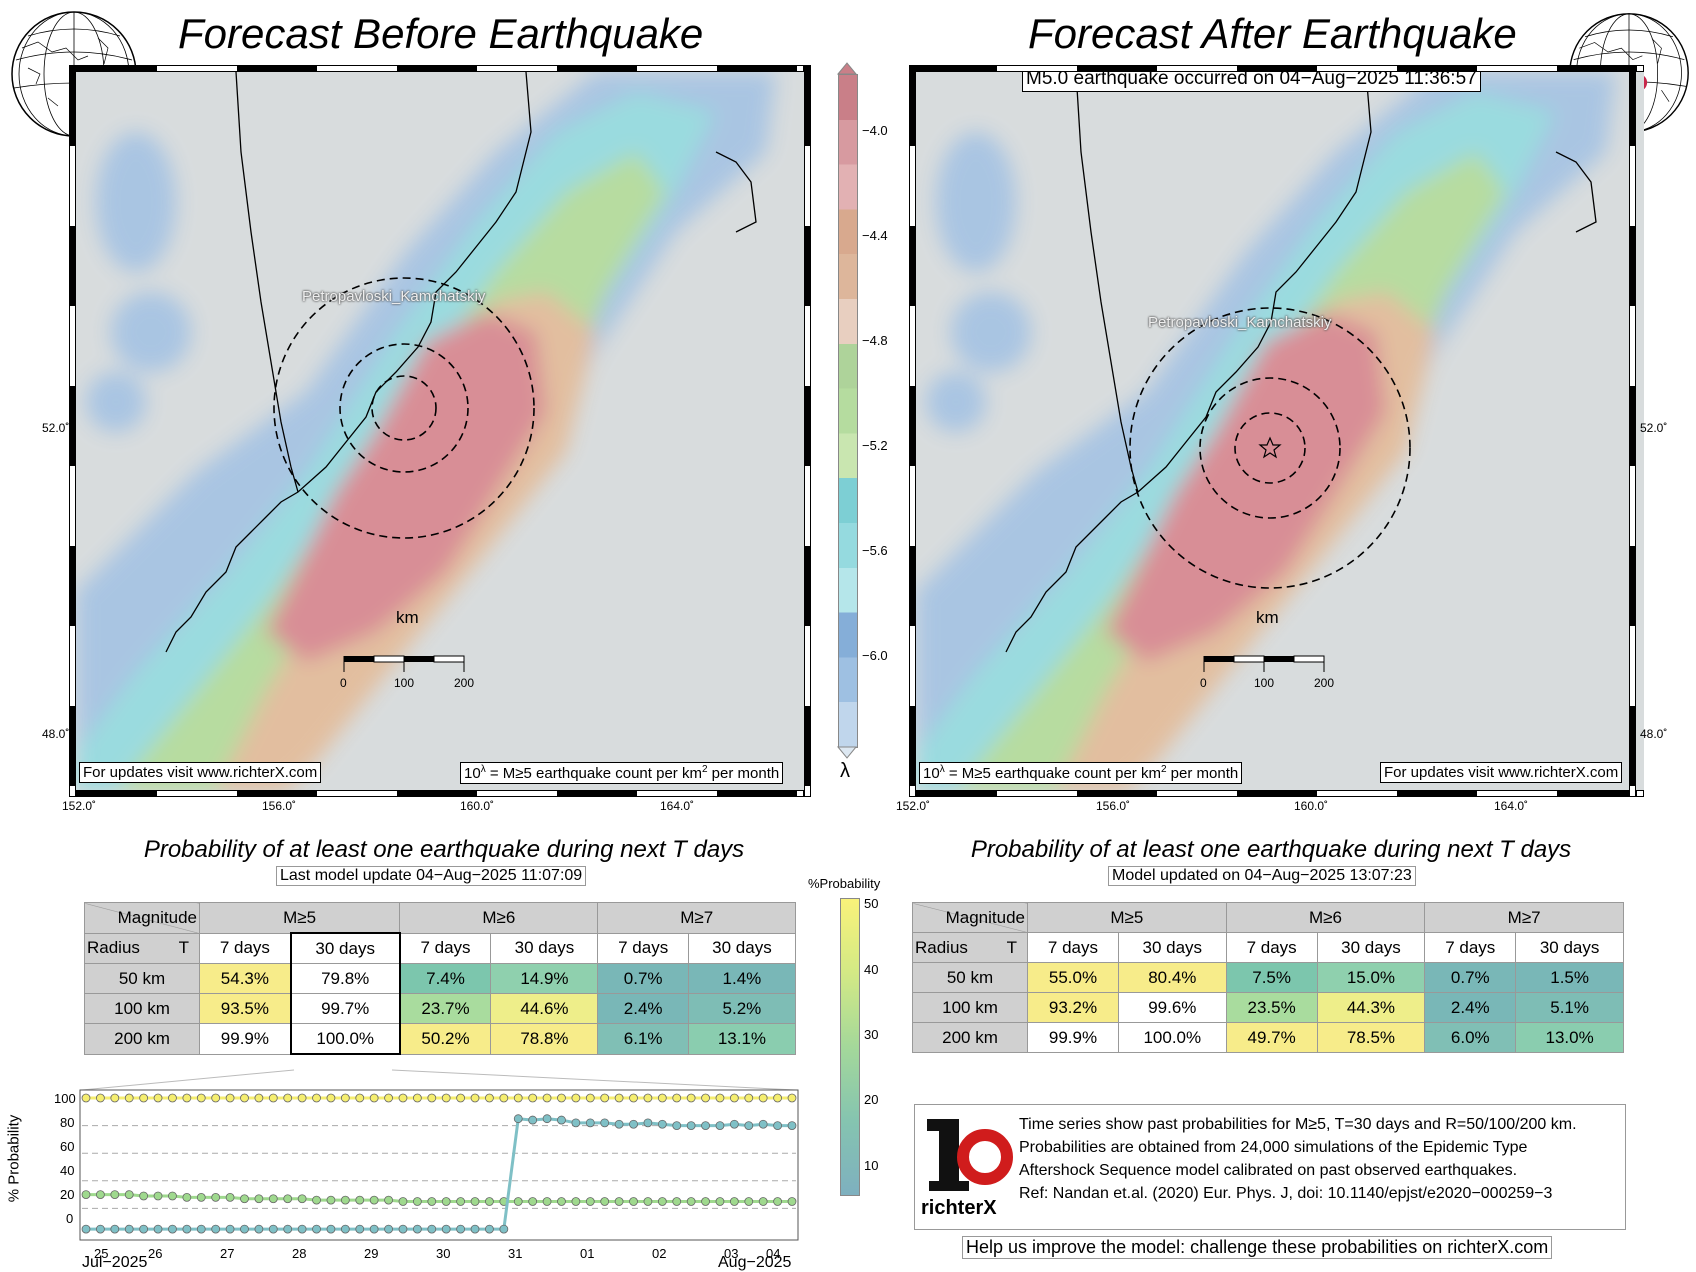  What do you see at coordinates (1654, 734) in the screenshot?
I see `lat-tick-48-after: 48.0˚` at bounding box center [1654, 734].